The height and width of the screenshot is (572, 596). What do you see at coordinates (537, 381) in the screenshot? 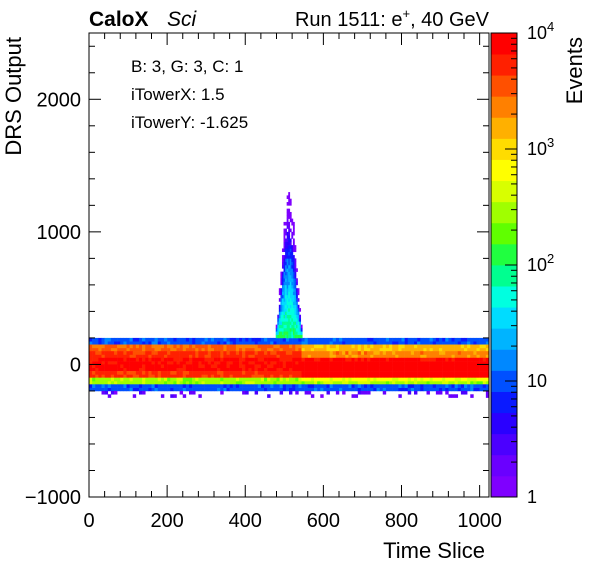
I see `z-tick-label: 10` at bounding box center [537, 381].